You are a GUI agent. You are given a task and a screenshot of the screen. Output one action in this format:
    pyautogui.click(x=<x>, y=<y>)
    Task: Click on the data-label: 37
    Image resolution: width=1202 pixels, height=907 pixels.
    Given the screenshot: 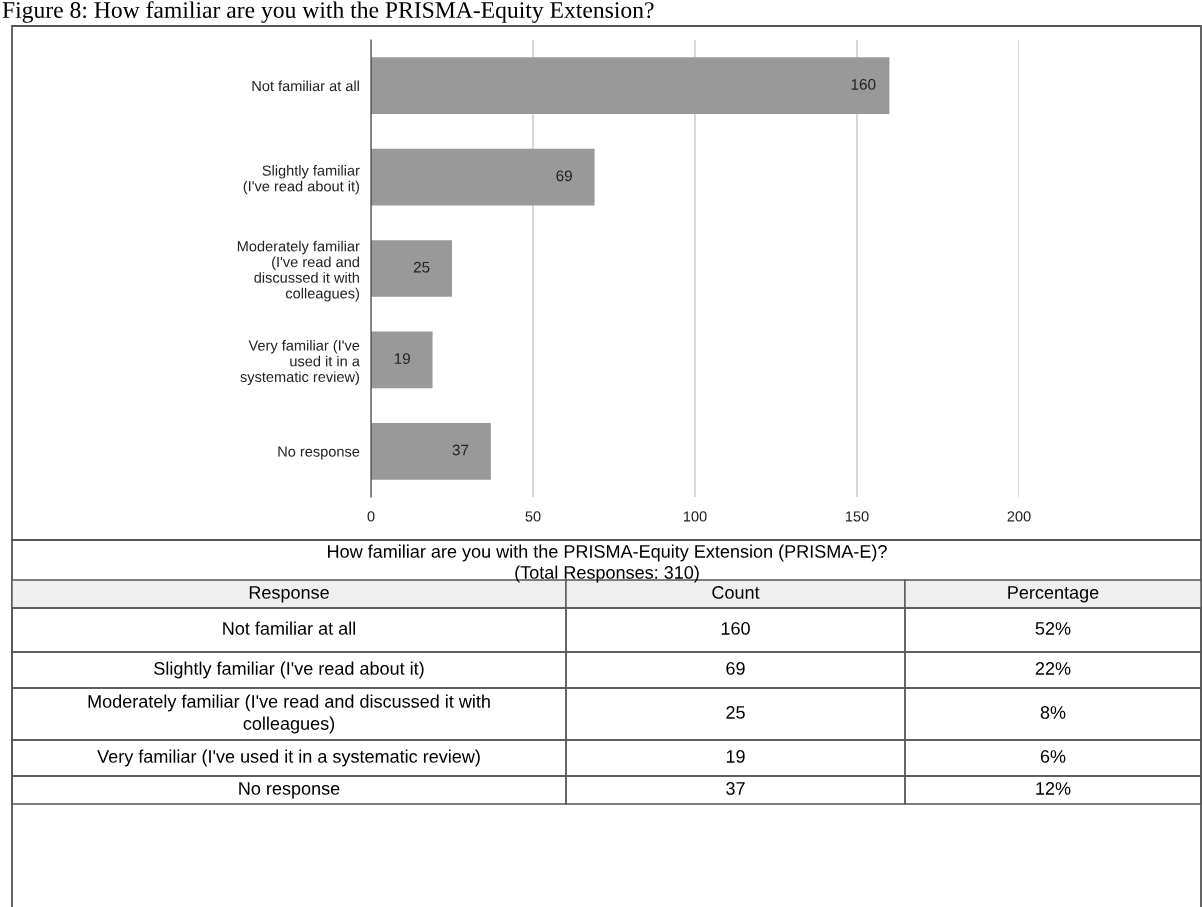 What is the action you would take?
    pyautogui.click(x=460, y=450)
    